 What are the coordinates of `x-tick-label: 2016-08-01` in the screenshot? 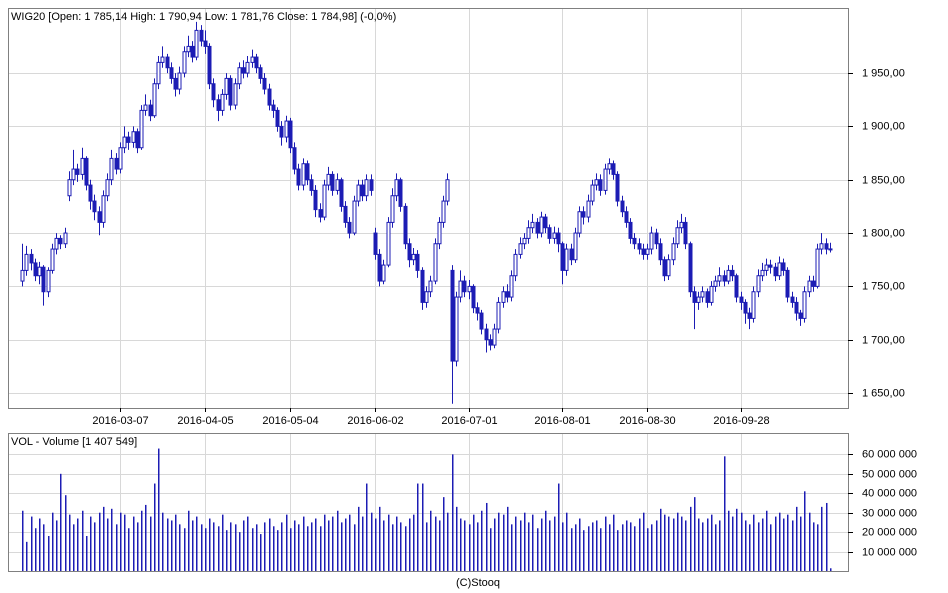 It's located at (562, 421).